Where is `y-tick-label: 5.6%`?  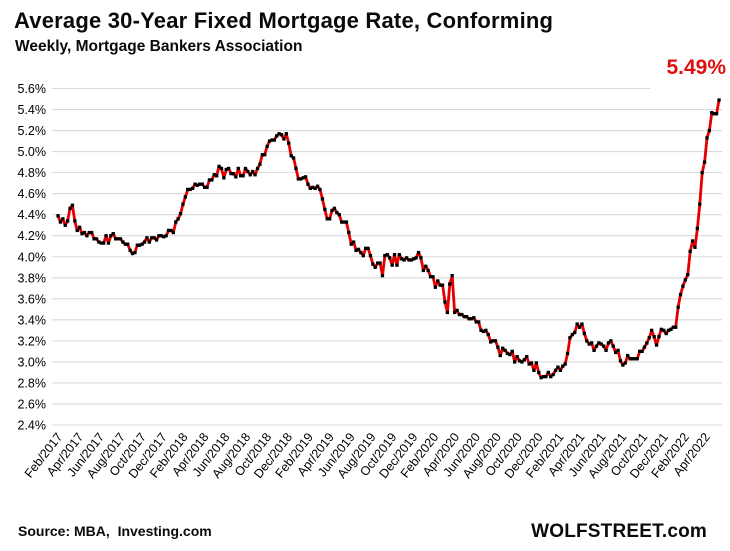 y-tick-label: 5.6% is located at coordinates (32, 89).